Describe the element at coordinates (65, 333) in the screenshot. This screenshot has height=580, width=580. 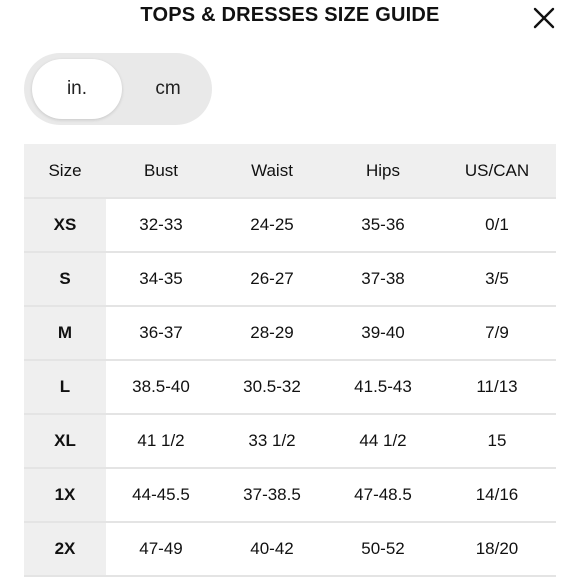
I see `size-cell: M` at that location.